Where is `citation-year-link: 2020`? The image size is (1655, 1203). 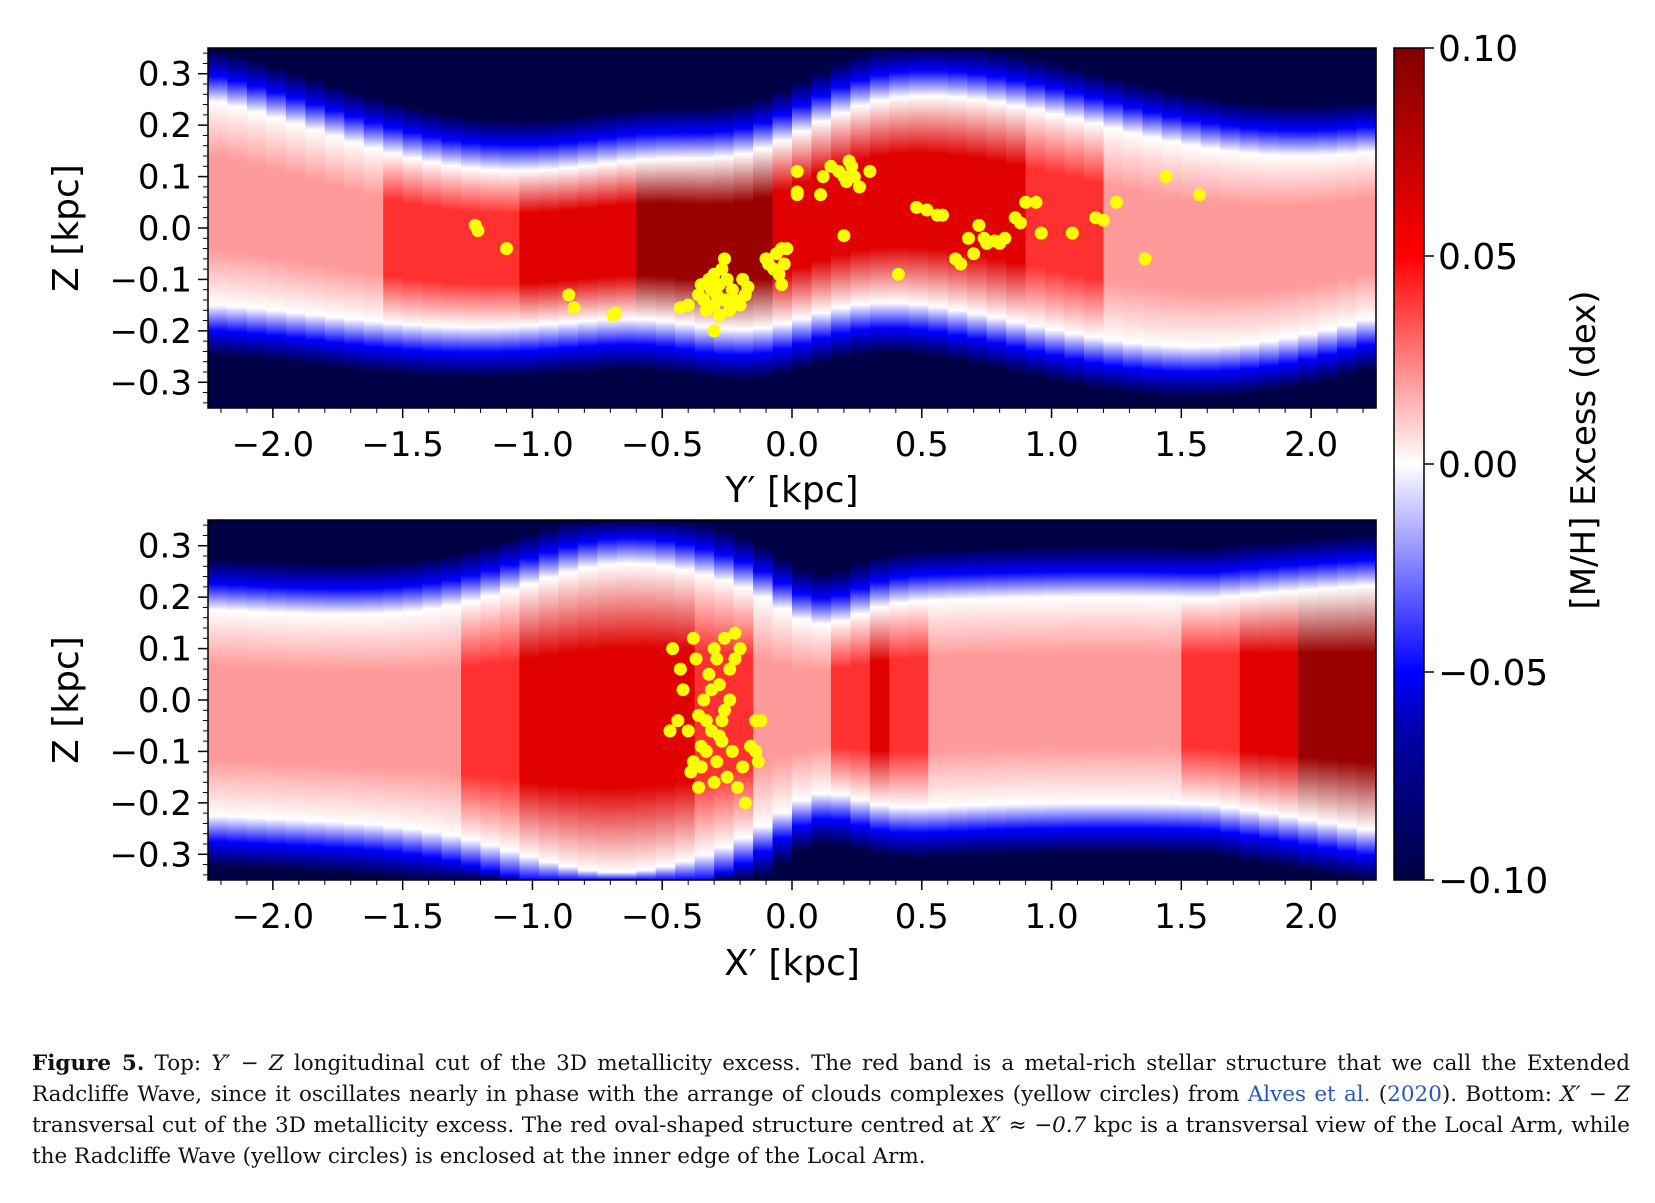 citation-year-link: 2020 is located at coordinates (1414, 1094).